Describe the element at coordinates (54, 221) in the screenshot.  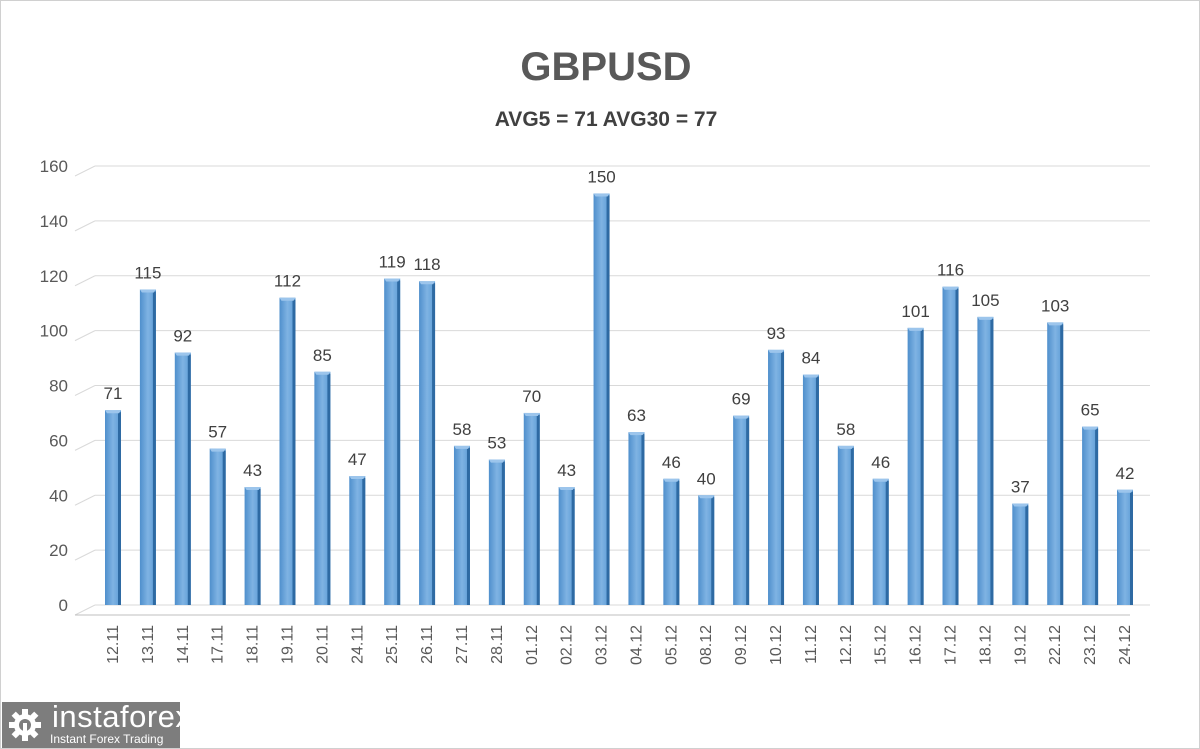
I see `y-tick-label: 140` at that location.